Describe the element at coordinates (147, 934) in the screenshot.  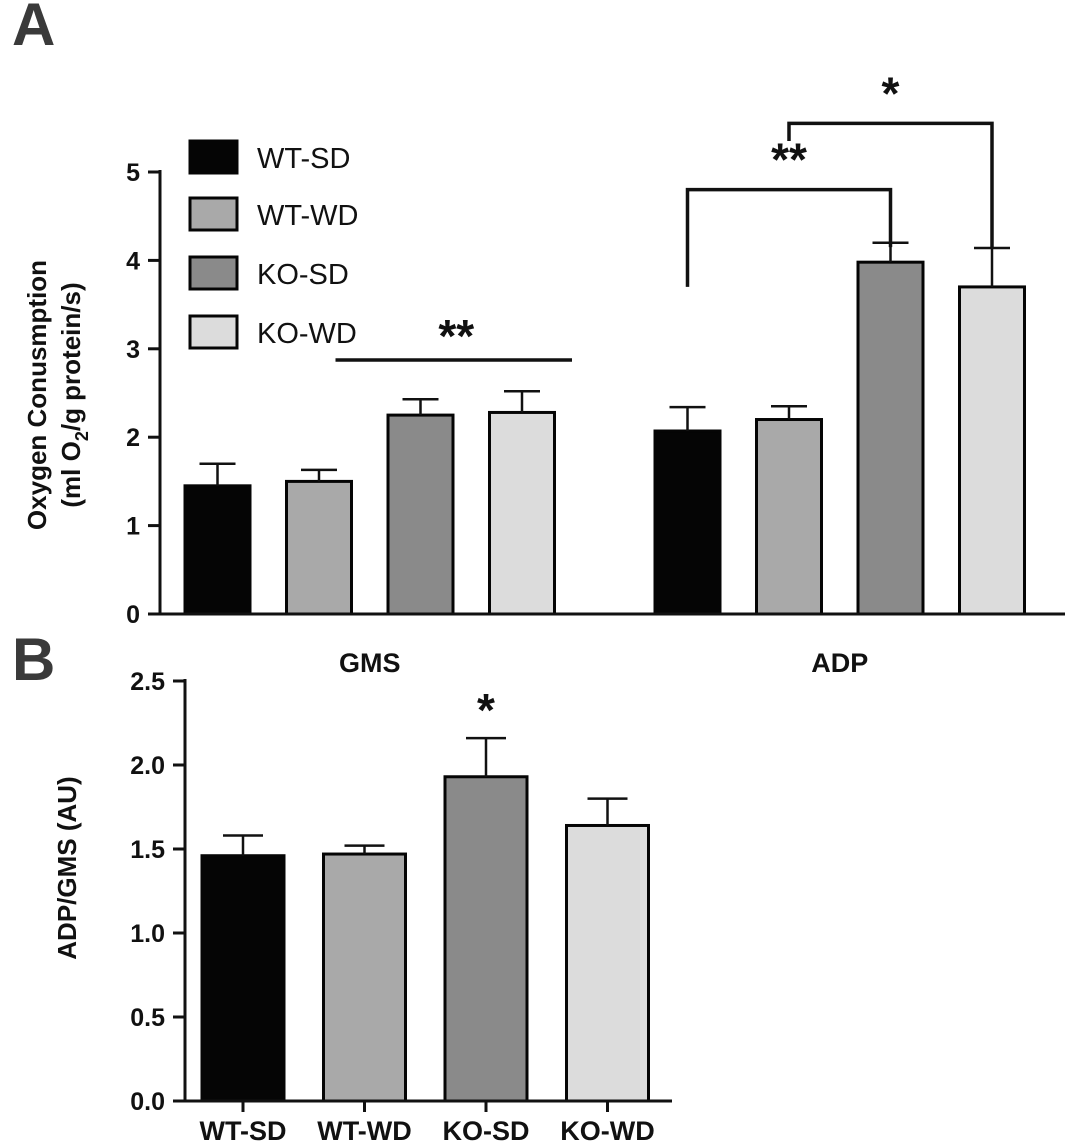
I see `panel-b-ytick-label: 1.0` at that location.